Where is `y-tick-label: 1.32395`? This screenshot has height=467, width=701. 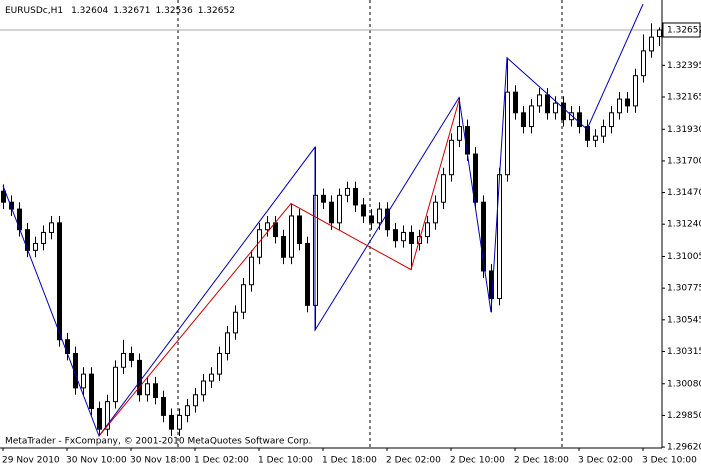 y-tick-label: 1.32395 is located at coordinates (684, 66).